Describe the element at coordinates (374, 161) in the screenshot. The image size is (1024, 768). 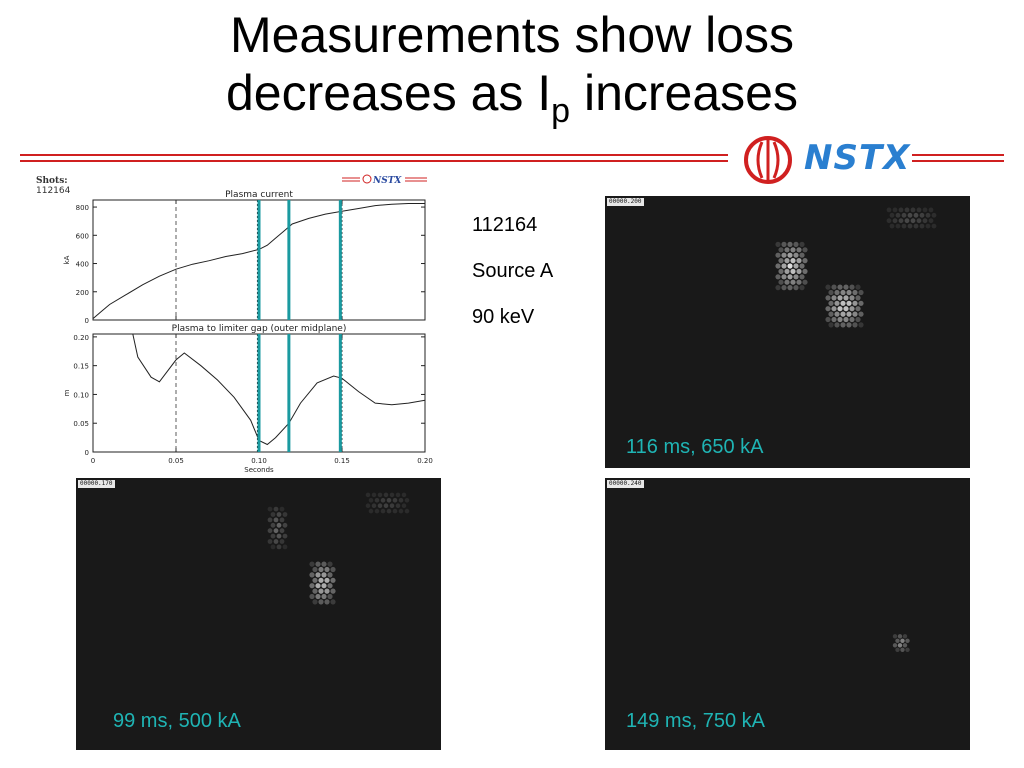
I see `header-rule-left-bottom` at that location.